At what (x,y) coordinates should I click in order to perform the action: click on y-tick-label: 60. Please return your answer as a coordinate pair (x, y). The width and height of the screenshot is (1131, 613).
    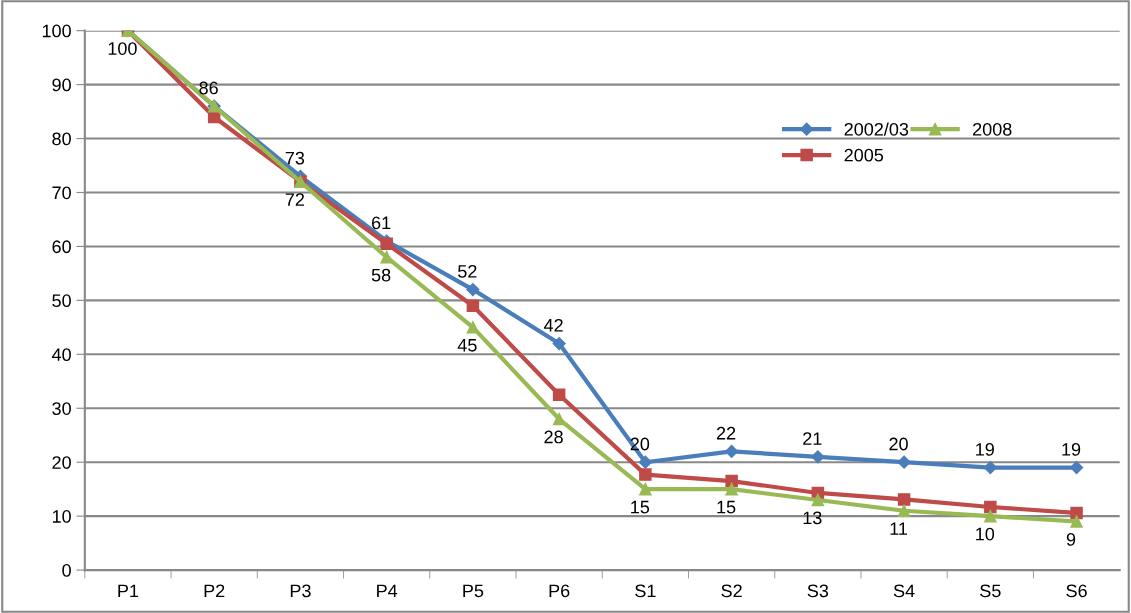
    Looking at the image, I should click on (61, 247).